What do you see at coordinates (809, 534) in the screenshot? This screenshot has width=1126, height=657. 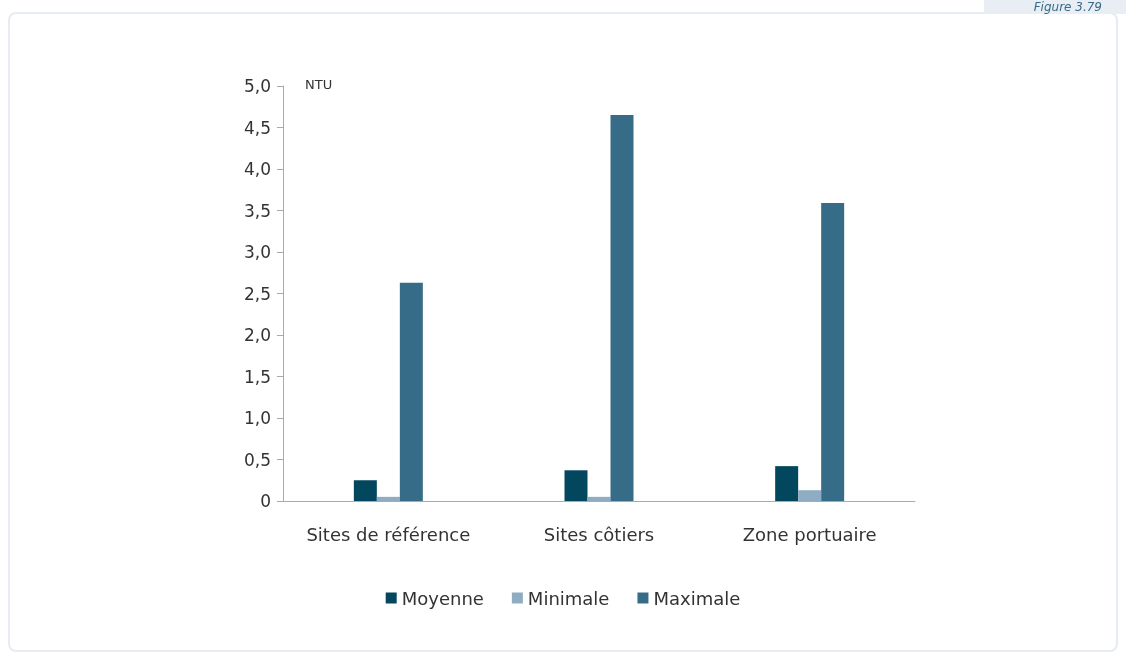 I see `x-tick-label: Zone portuaire` at bounding box center [809, 534].